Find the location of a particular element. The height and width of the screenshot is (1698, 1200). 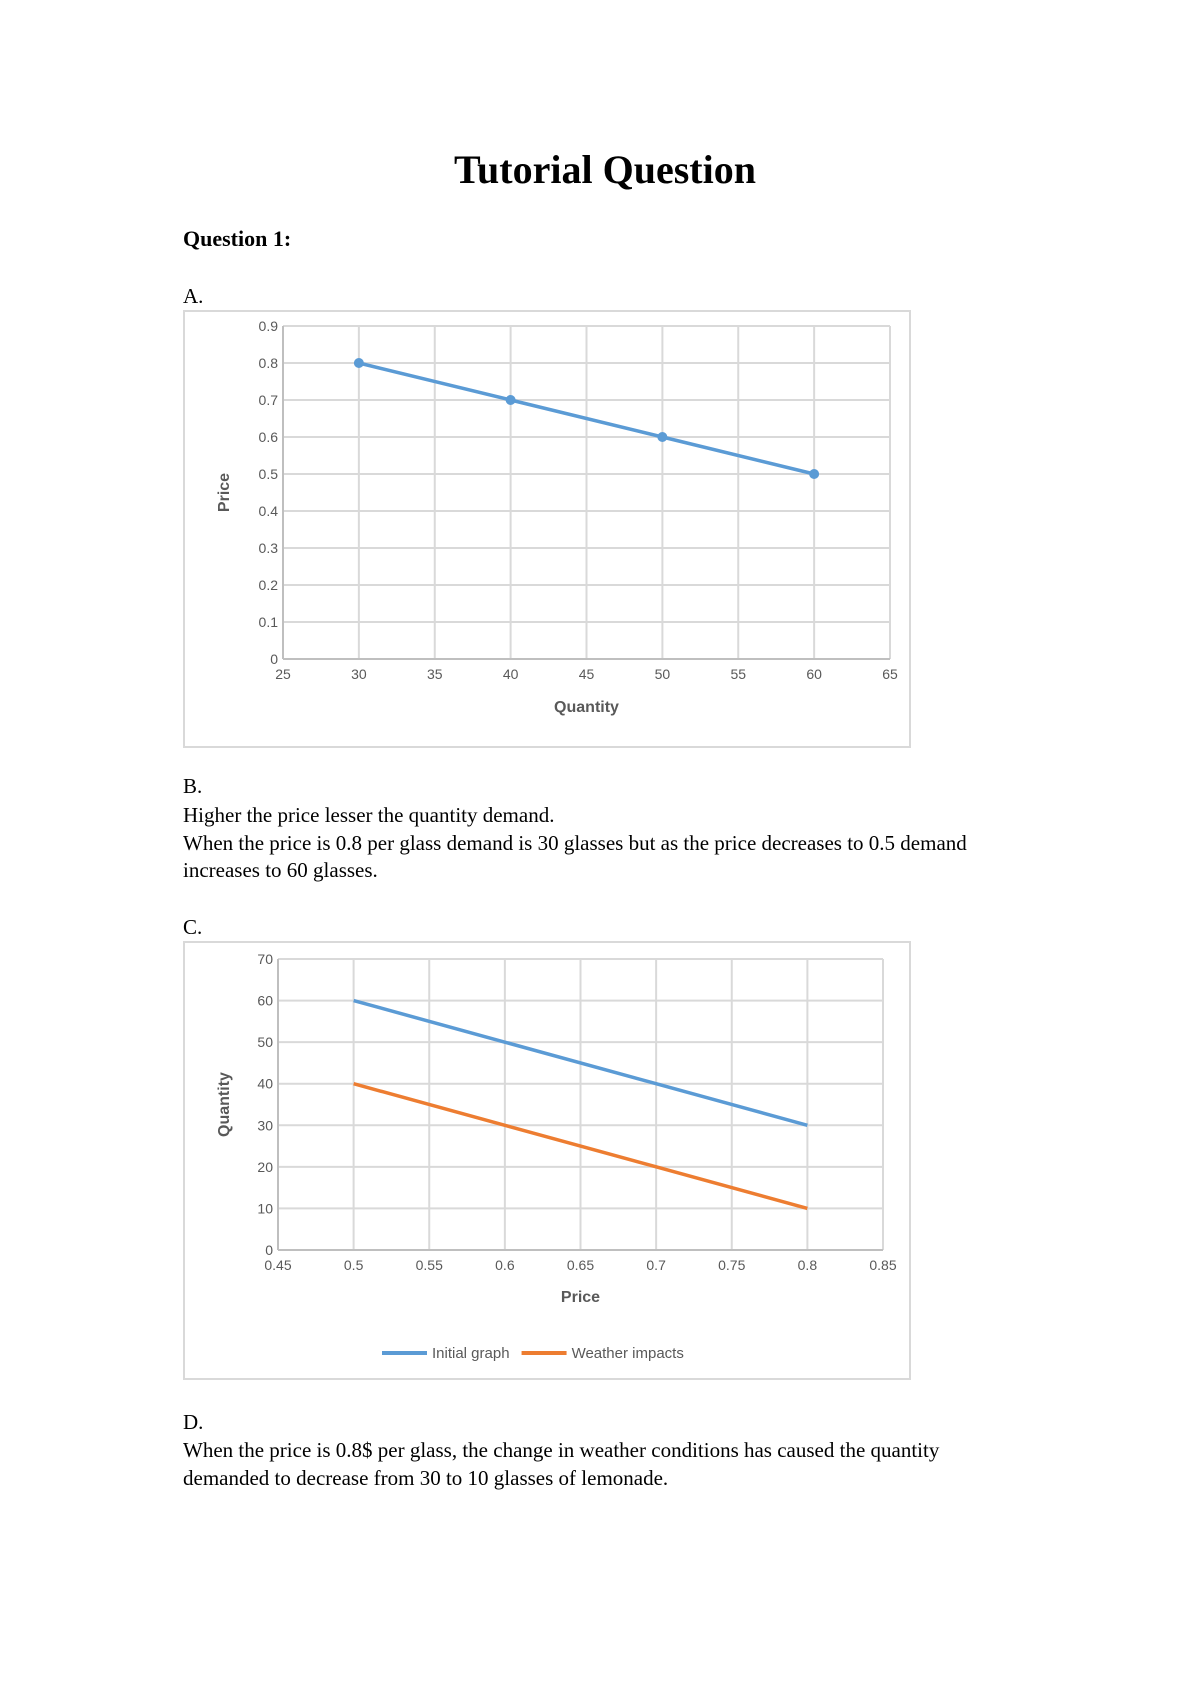

x-tick-label: 45 is located at coordinates (587, 674).